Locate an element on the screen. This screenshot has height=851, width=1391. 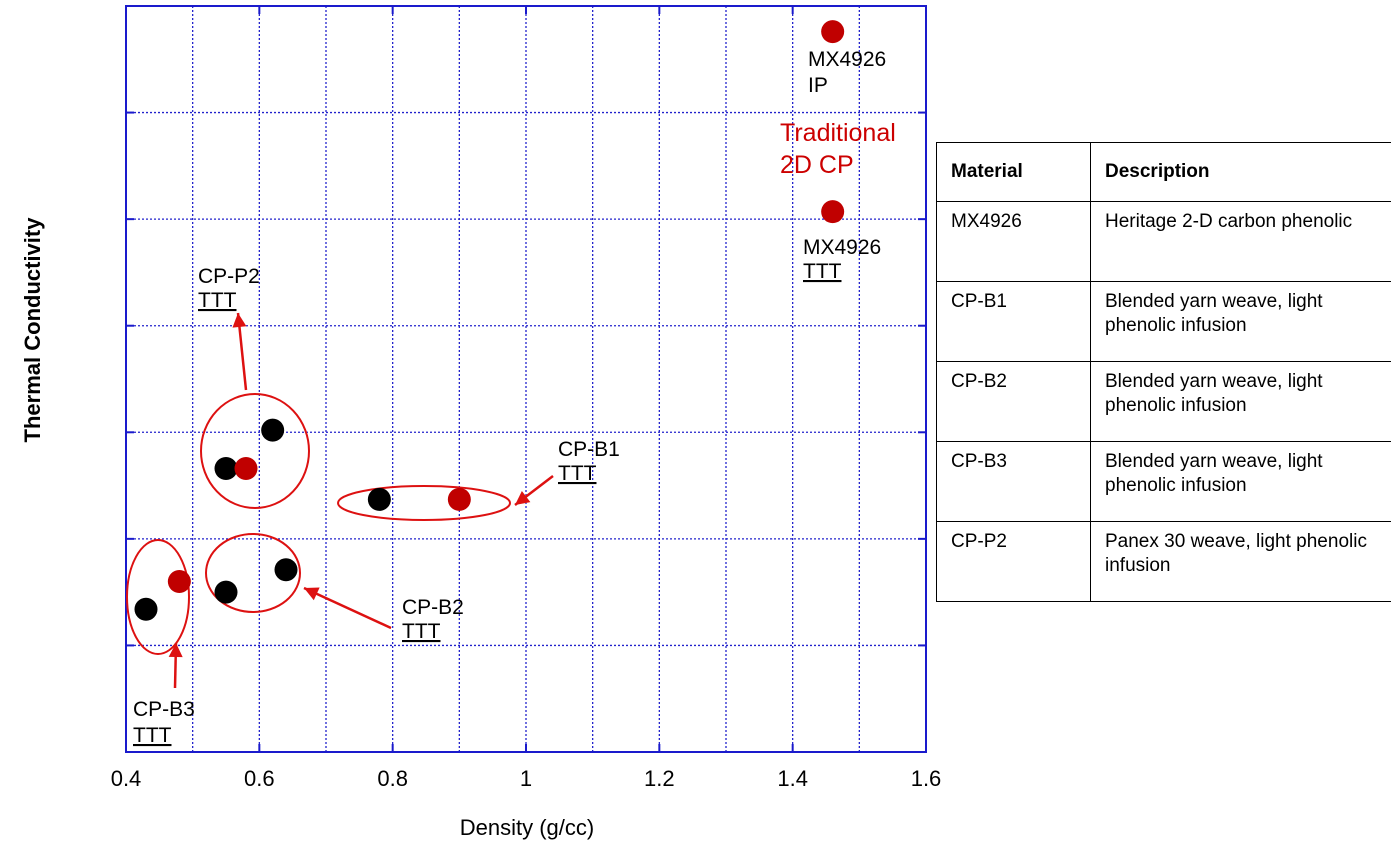
table-header-material: Material is located at coordinates (1013, 172).